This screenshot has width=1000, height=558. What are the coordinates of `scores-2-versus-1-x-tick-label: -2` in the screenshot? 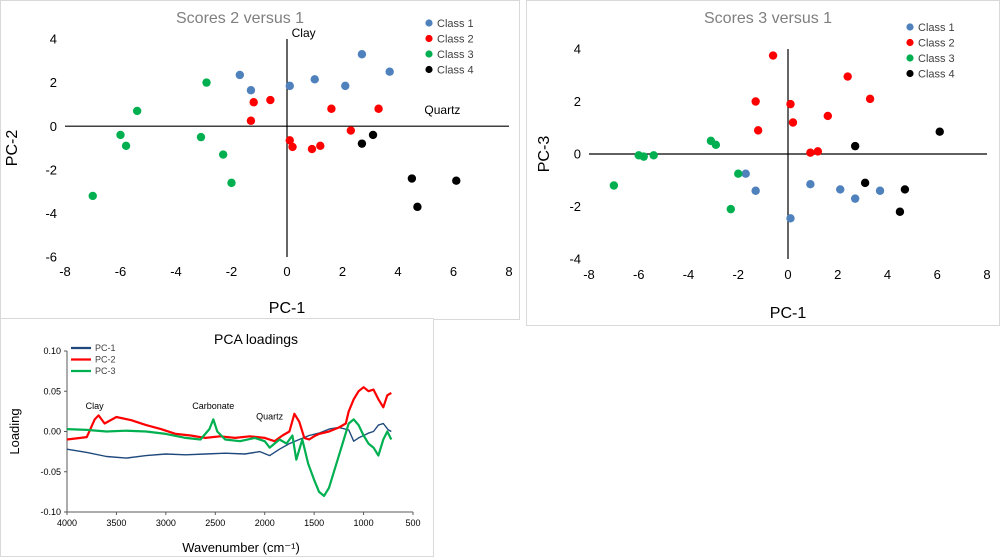 It's located at (232, 271).